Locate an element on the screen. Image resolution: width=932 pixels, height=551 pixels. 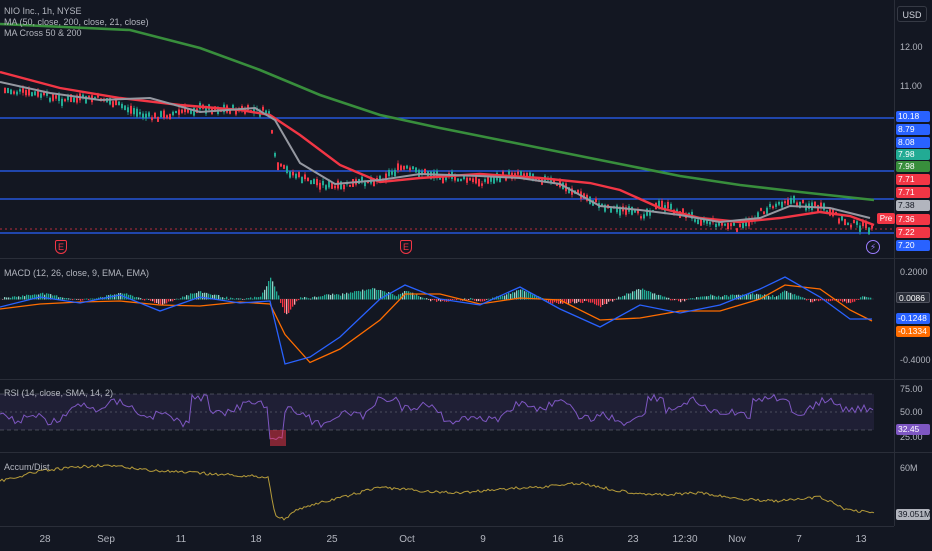
macd-legend: MACD (12, 26, close, 9, EMA, EMA) is located at coordinates (77, 273).